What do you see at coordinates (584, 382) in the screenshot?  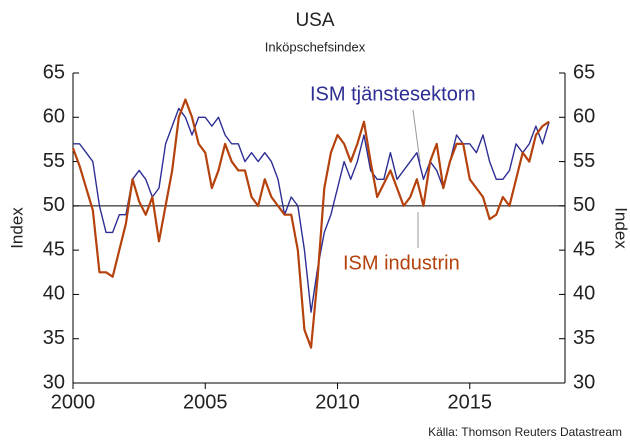 I see `y2-tick-label: 30` at bounding box center [584, 382].